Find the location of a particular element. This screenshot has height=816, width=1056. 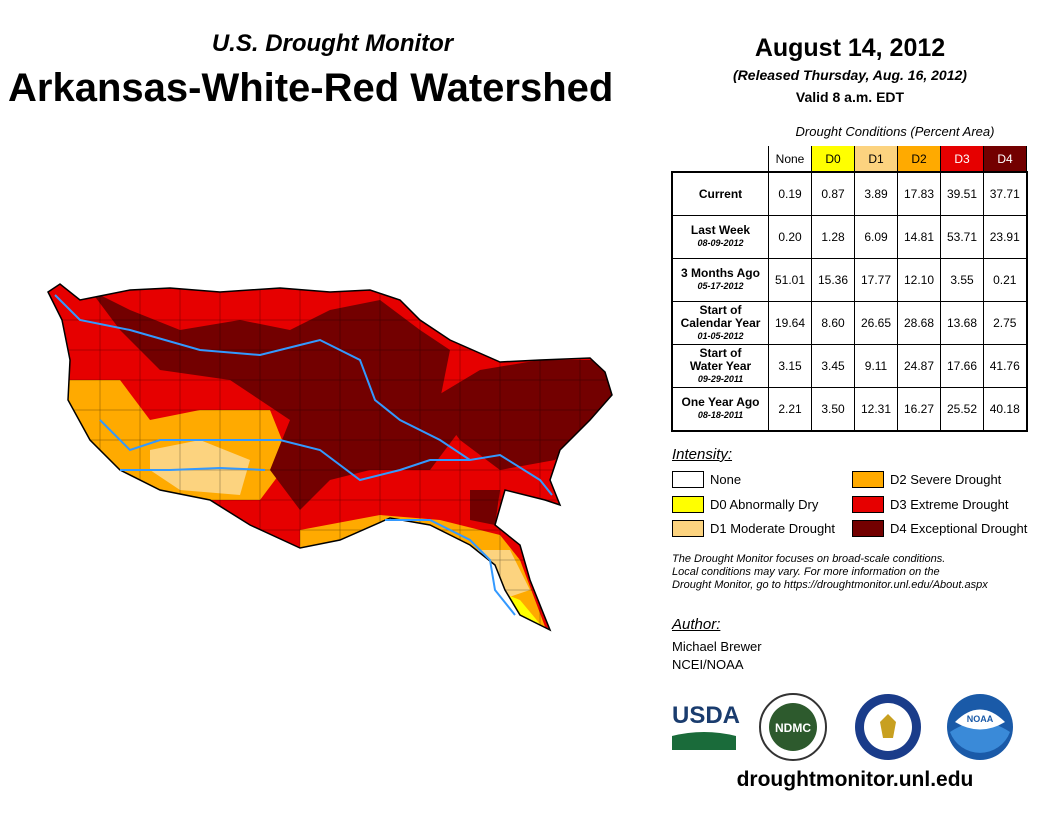

legend-heading: Intensity: is located at coordinates (702, 454).